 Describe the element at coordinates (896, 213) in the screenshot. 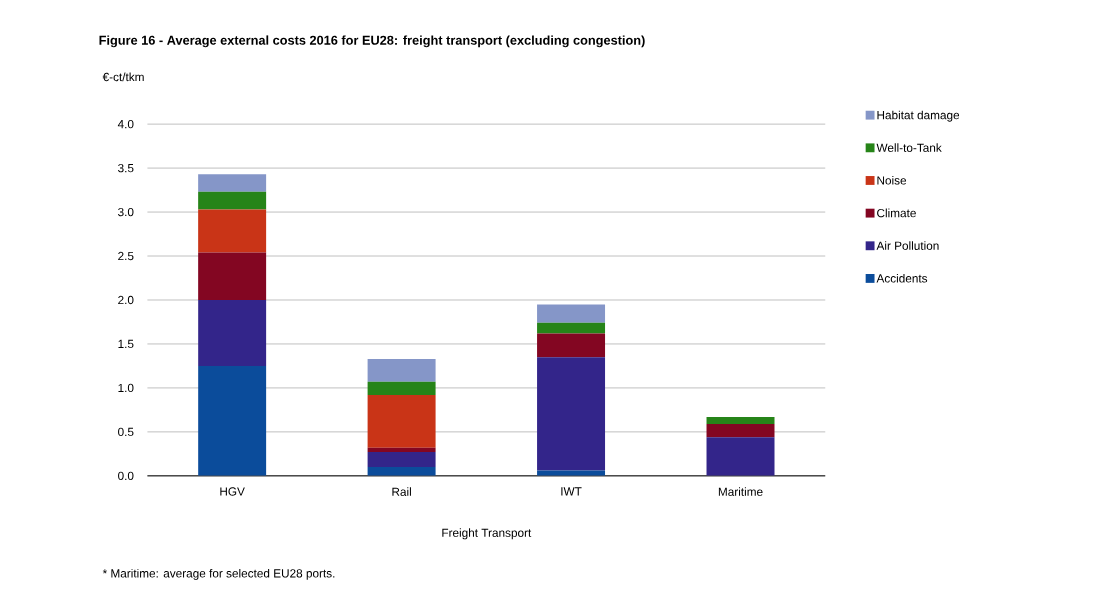

I see `legend-label: Climate` at that location.